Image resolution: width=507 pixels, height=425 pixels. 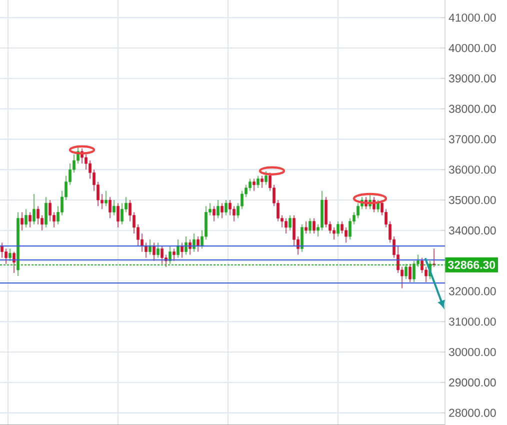 What do you see at coordinates (472, 352) in the screenshot?
I see `y-tick-label: 30000.00` at bounding box center [472, 352].